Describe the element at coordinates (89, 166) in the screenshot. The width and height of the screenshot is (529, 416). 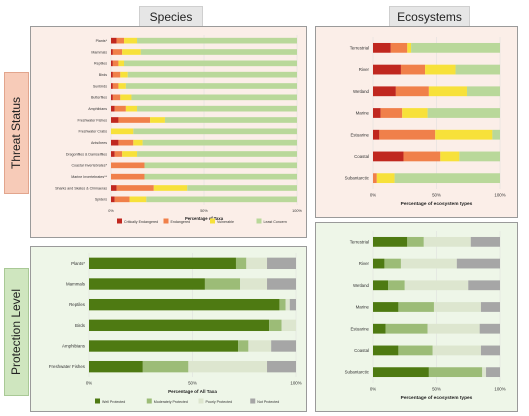
I see `category-label-coastal-invertebrates: Coastal Invertebrates*` at that location.